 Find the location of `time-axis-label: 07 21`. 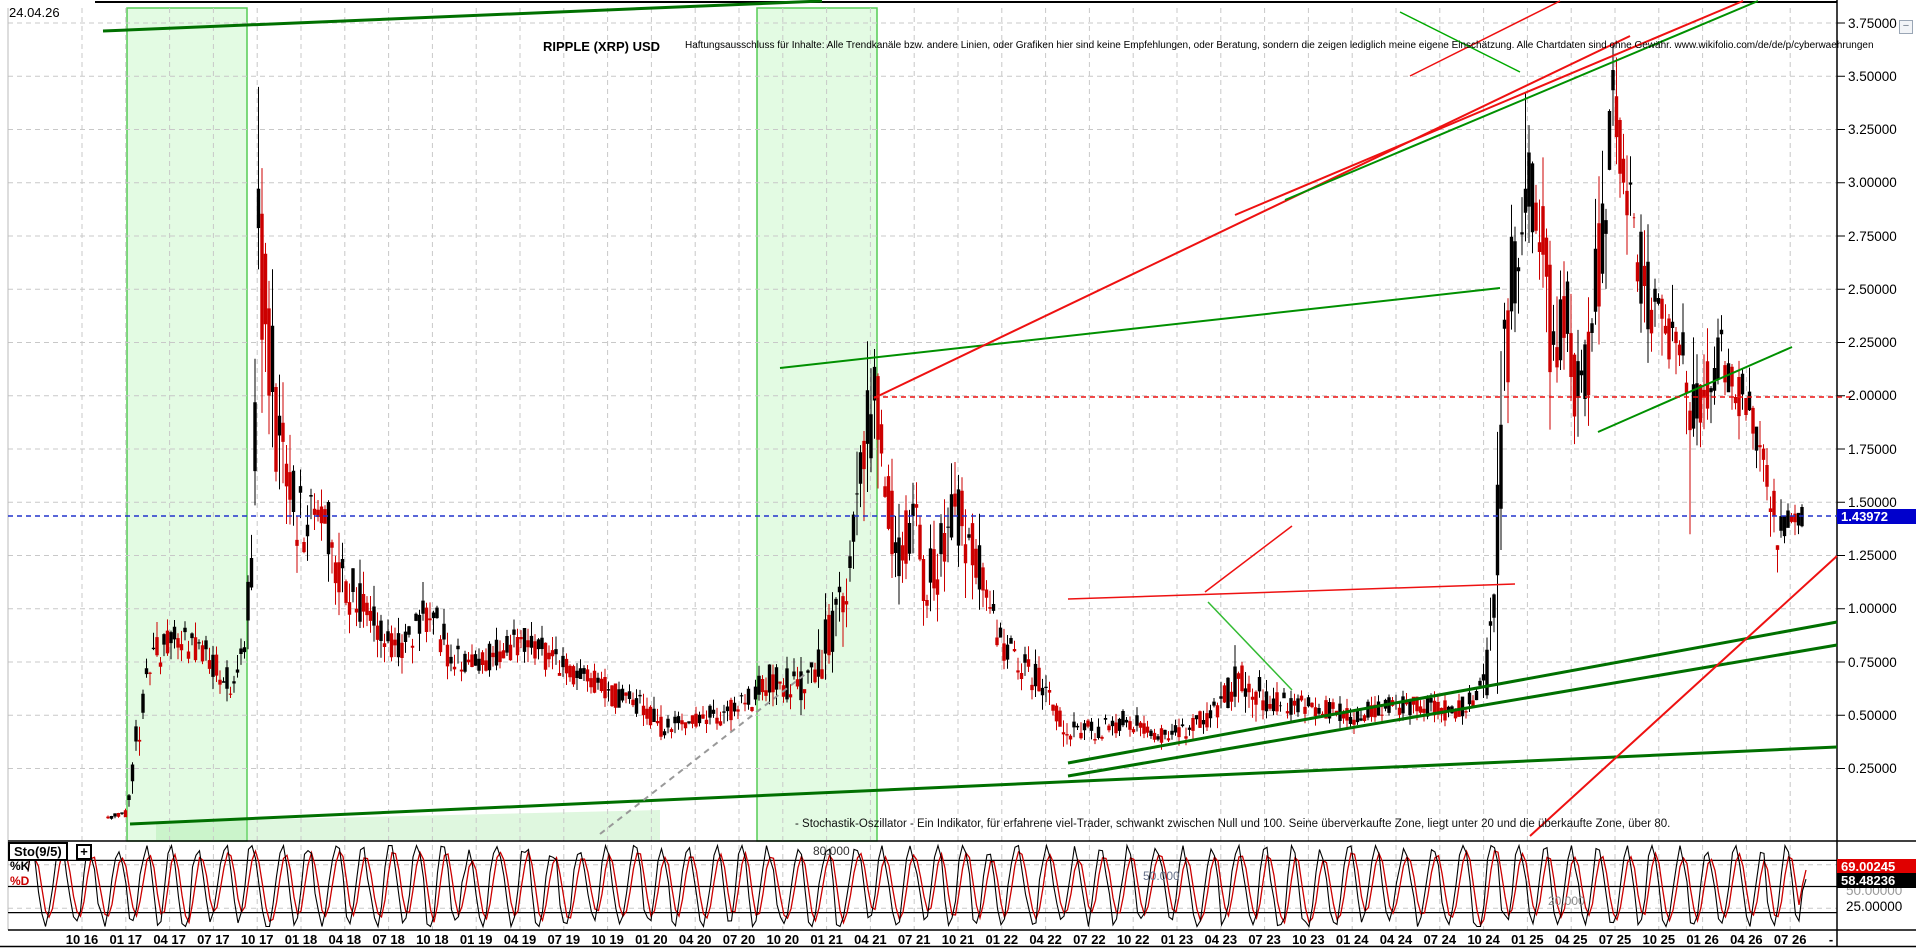

time-axis-label: 07 21 is located at coordinates (914, 939).